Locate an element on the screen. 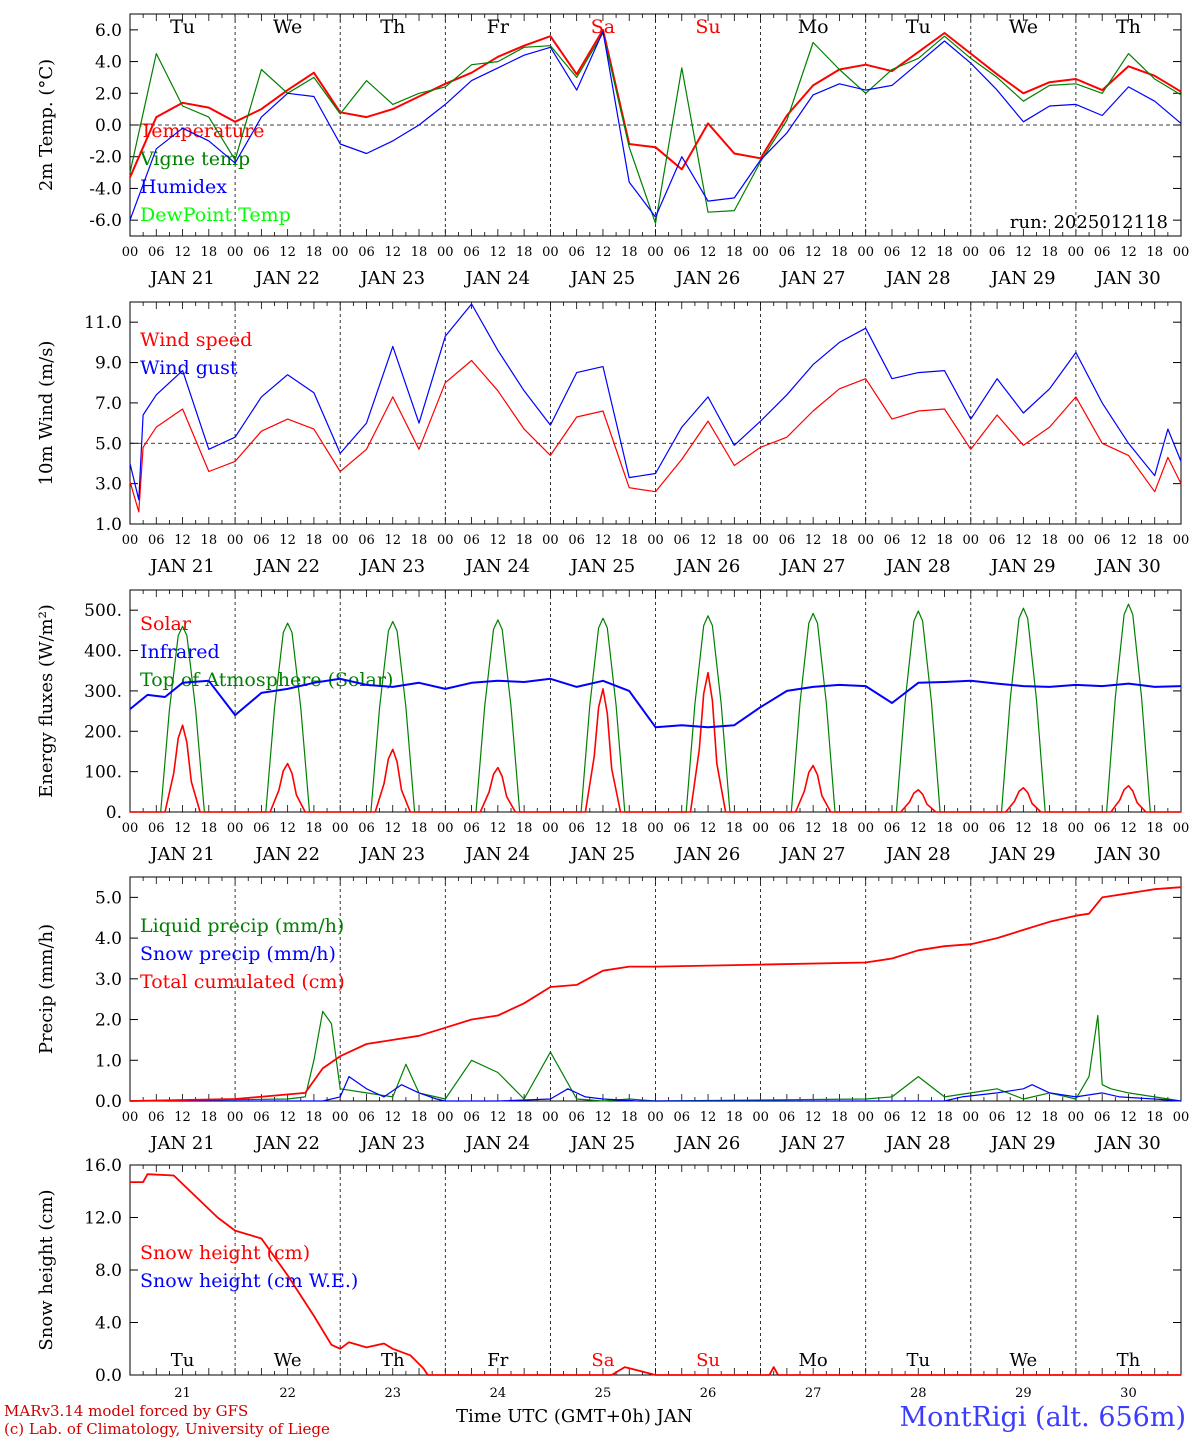 The height and width of the screenshot is (1440, 1194). legend-entry: Snow precip (mm/h) is located at coordinates (238, 954).